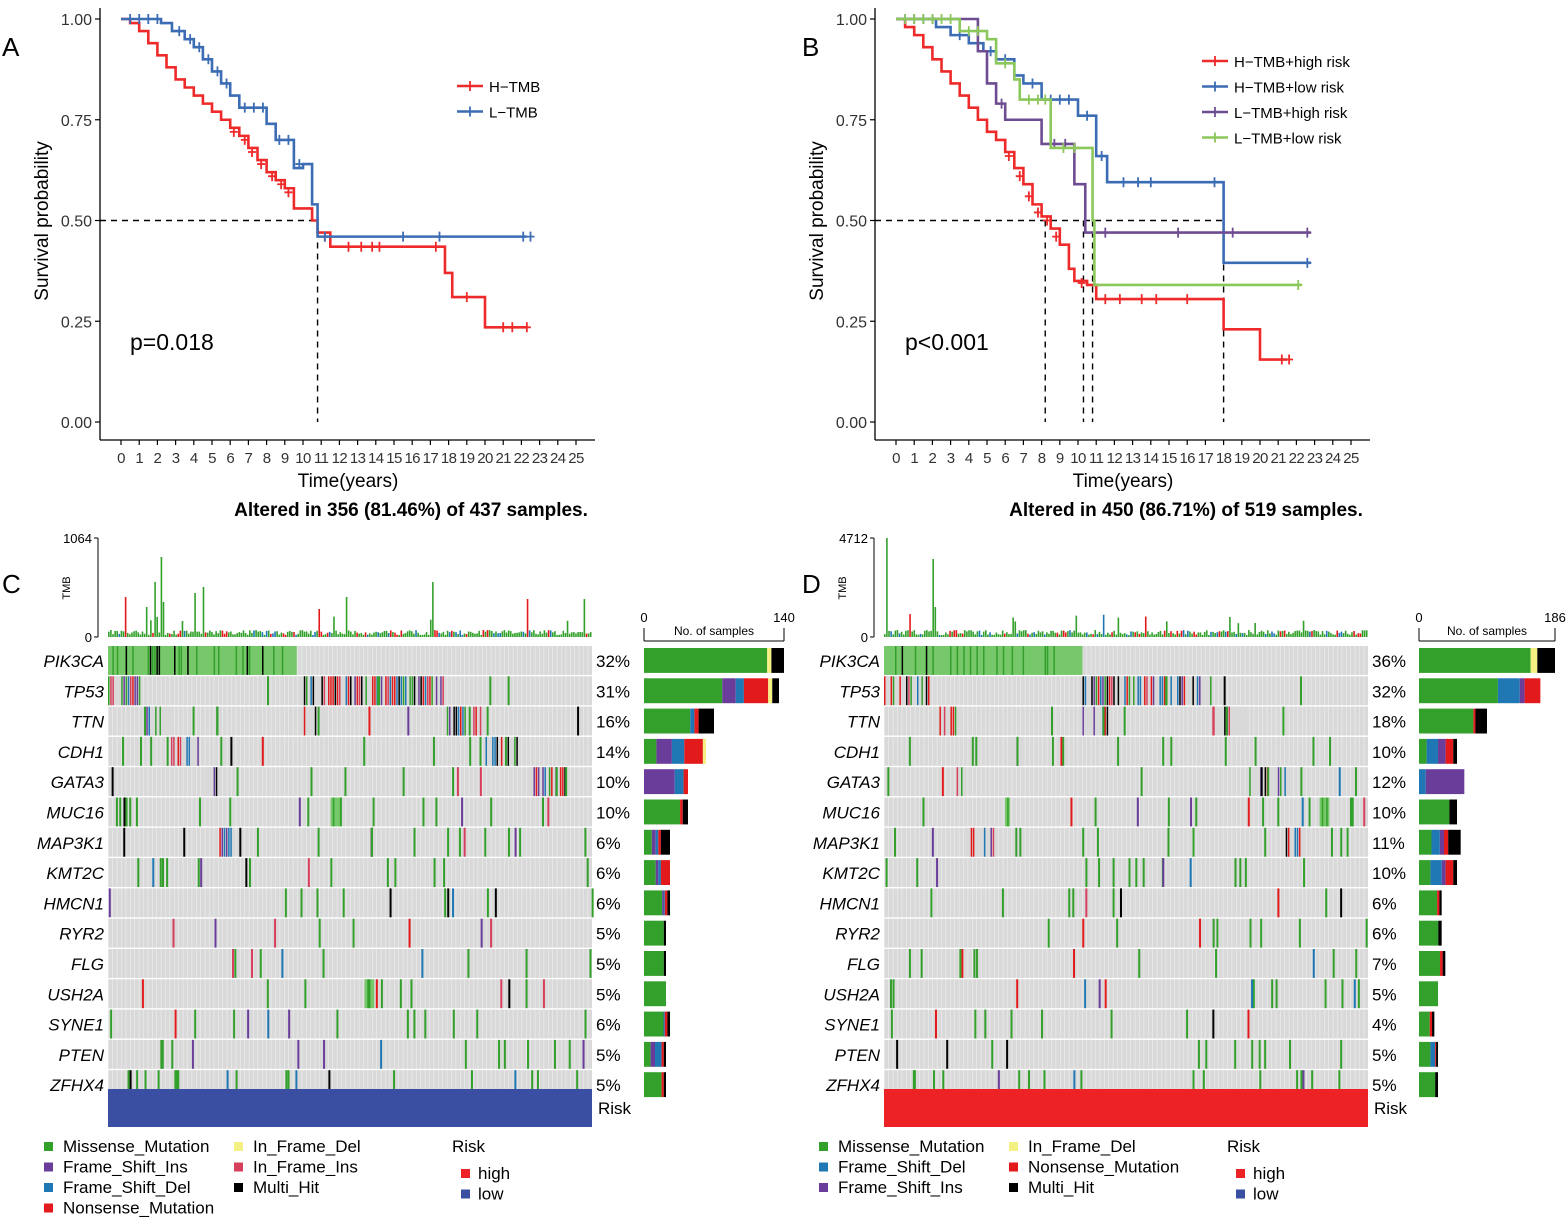  What do you see at coordinates (76, 423) in the screenshot?
I see `y-tick-label: 0.00` at bounding box center [76, 423].